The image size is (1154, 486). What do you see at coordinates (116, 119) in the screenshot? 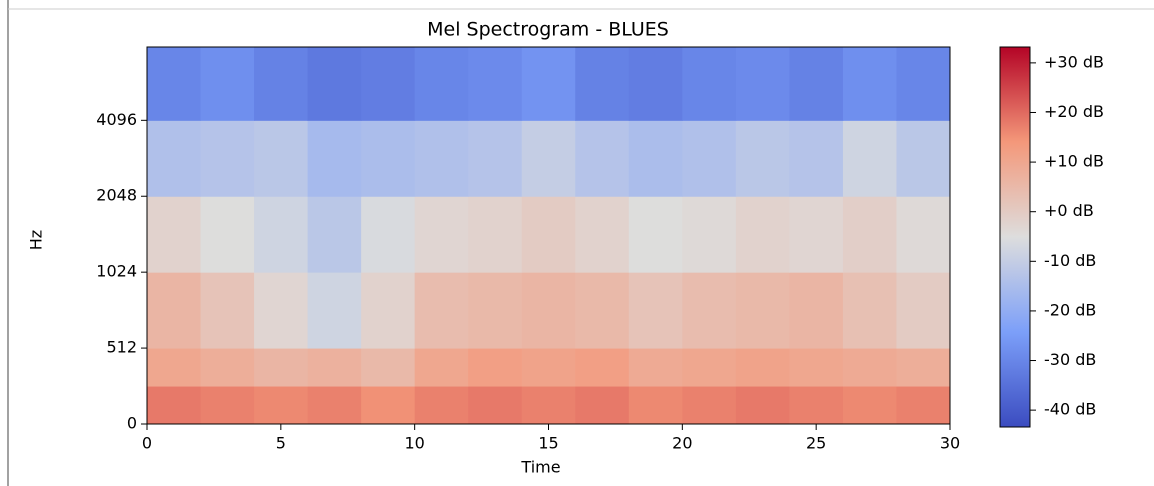
I see `y-tick-label: 4096` at bounding box center [116, 119].